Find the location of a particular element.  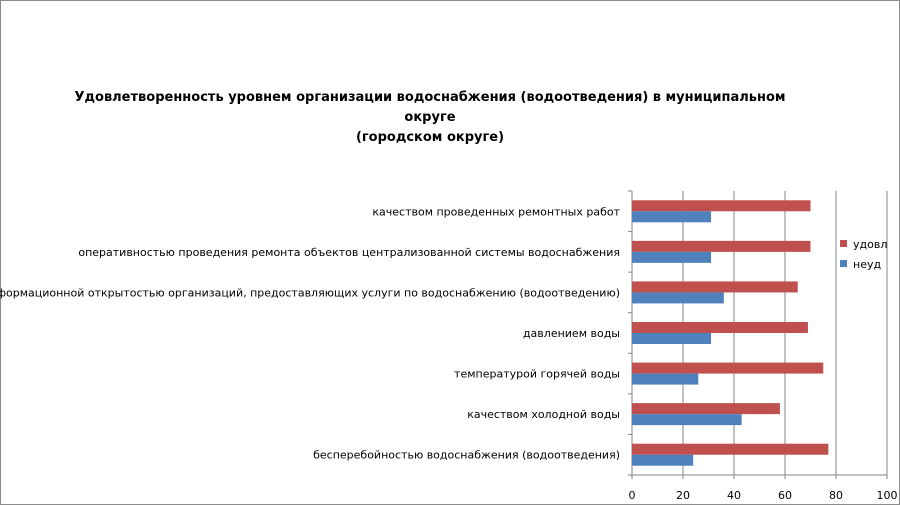

x-tick-label: 100 is located at coordinates (887, 495).